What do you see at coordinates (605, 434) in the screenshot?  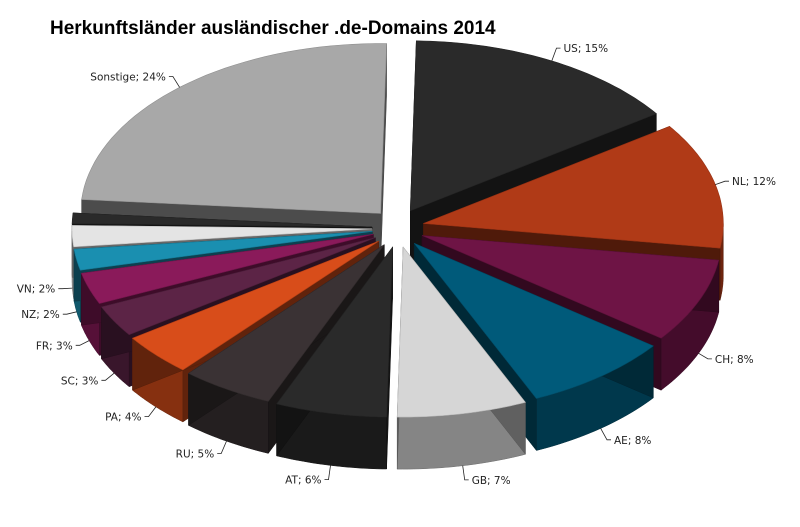 I see `leader-line-ae` at bounding box center [605, 434].